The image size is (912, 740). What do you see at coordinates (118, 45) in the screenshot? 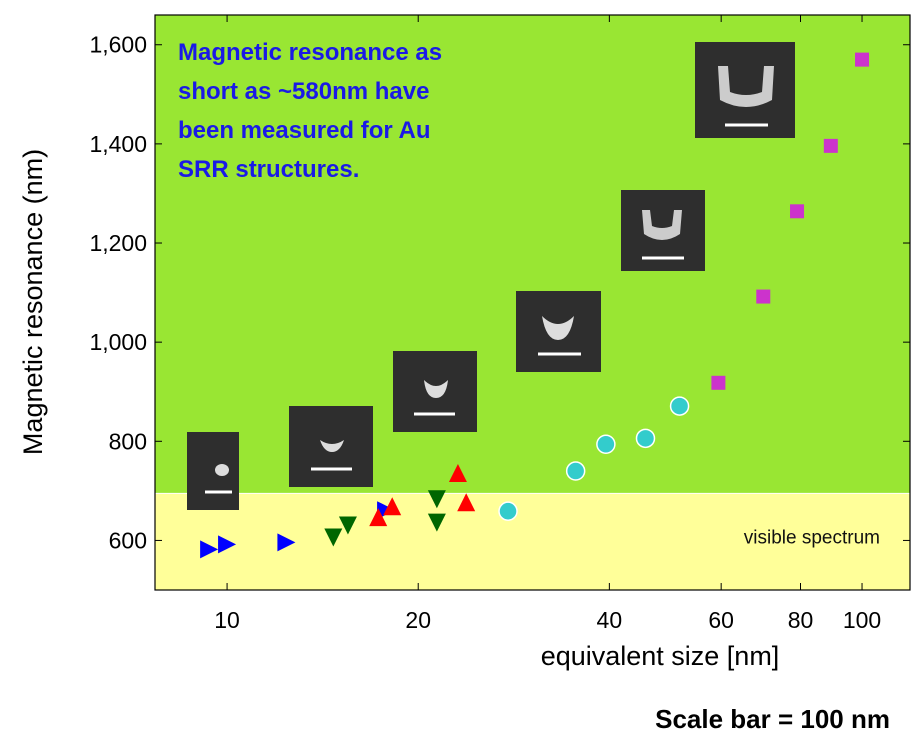
I see `y-tick-label: 1,600` at bounding box center [118, 45].